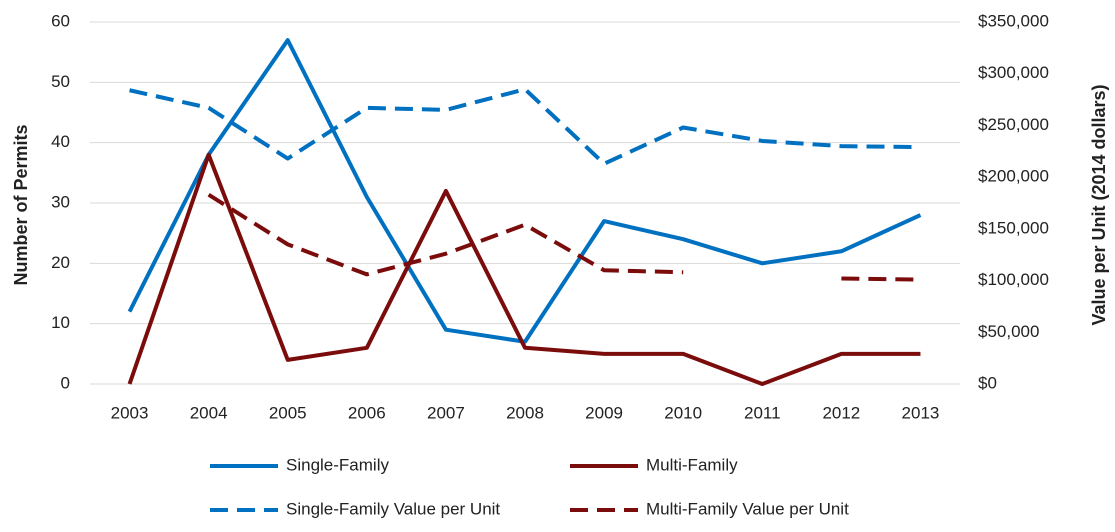 The width and height of the screenshot is (1115, 532). What do you see at coordinates (337, 464) in the screenshot?
I see `legend-label: Single-Family` at bounding box center [337, 464].